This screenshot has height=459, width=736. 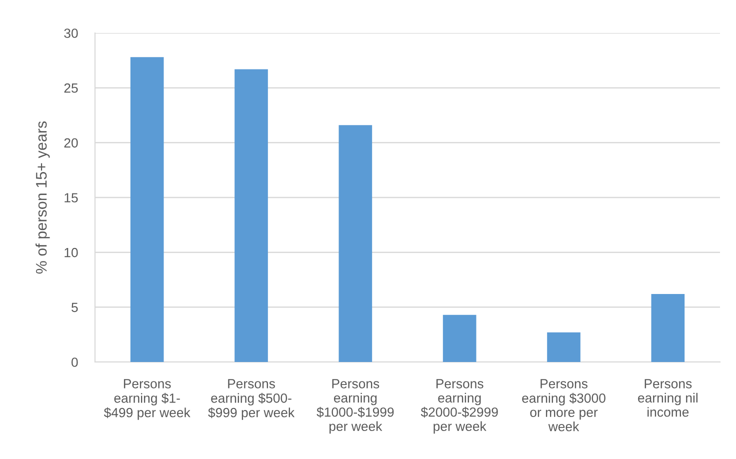 I want to click on y-tick-label: 25, so click(x=71, y=88).